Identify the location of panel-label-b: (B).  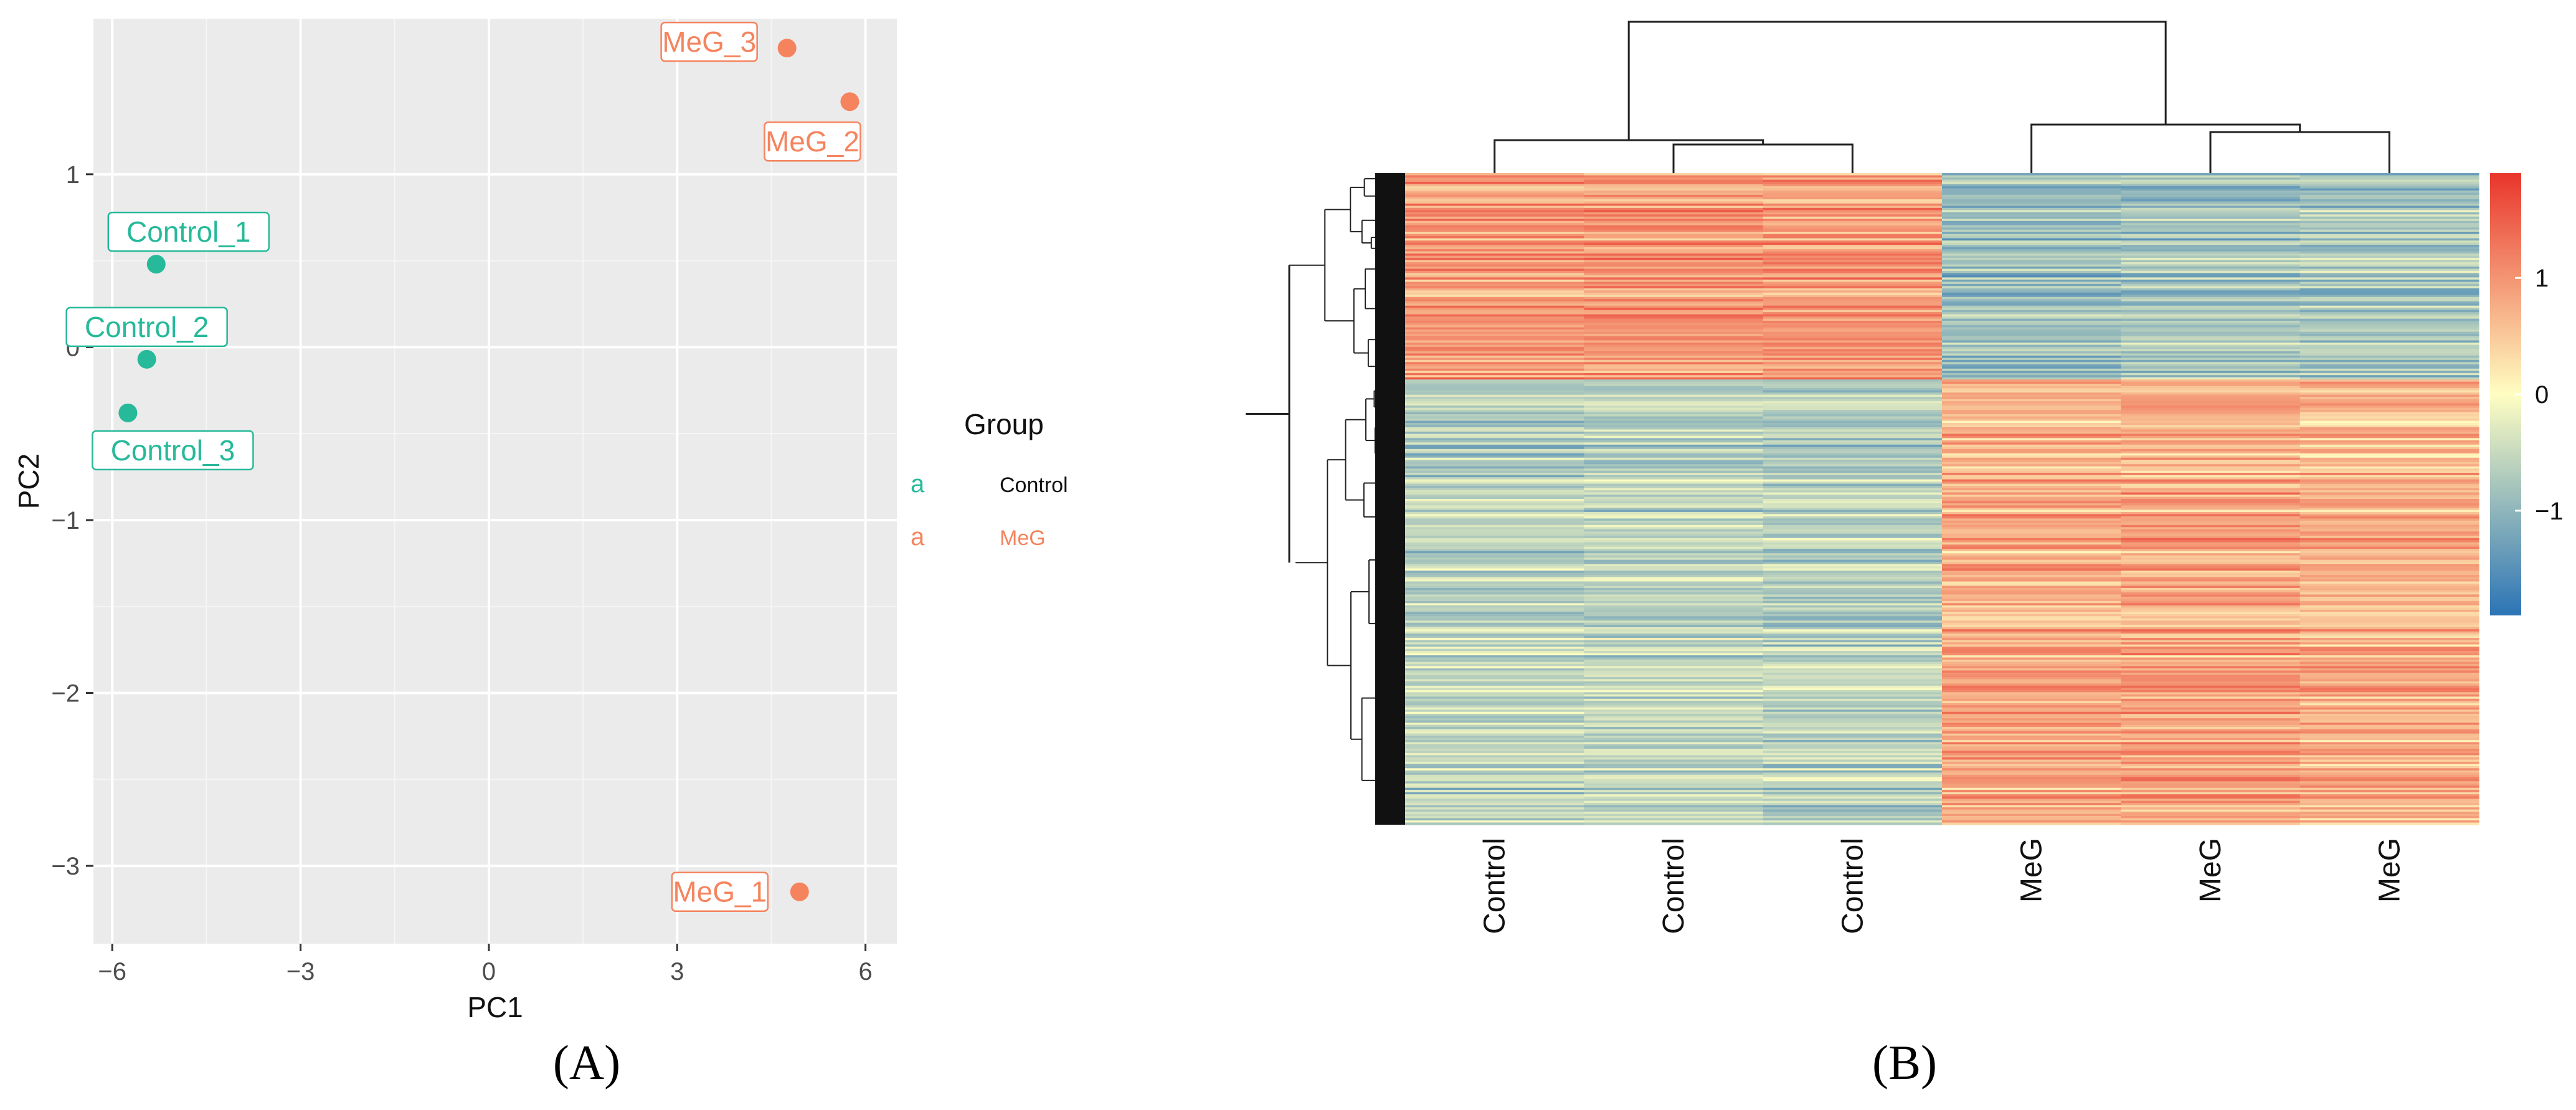
(1905, 1062).